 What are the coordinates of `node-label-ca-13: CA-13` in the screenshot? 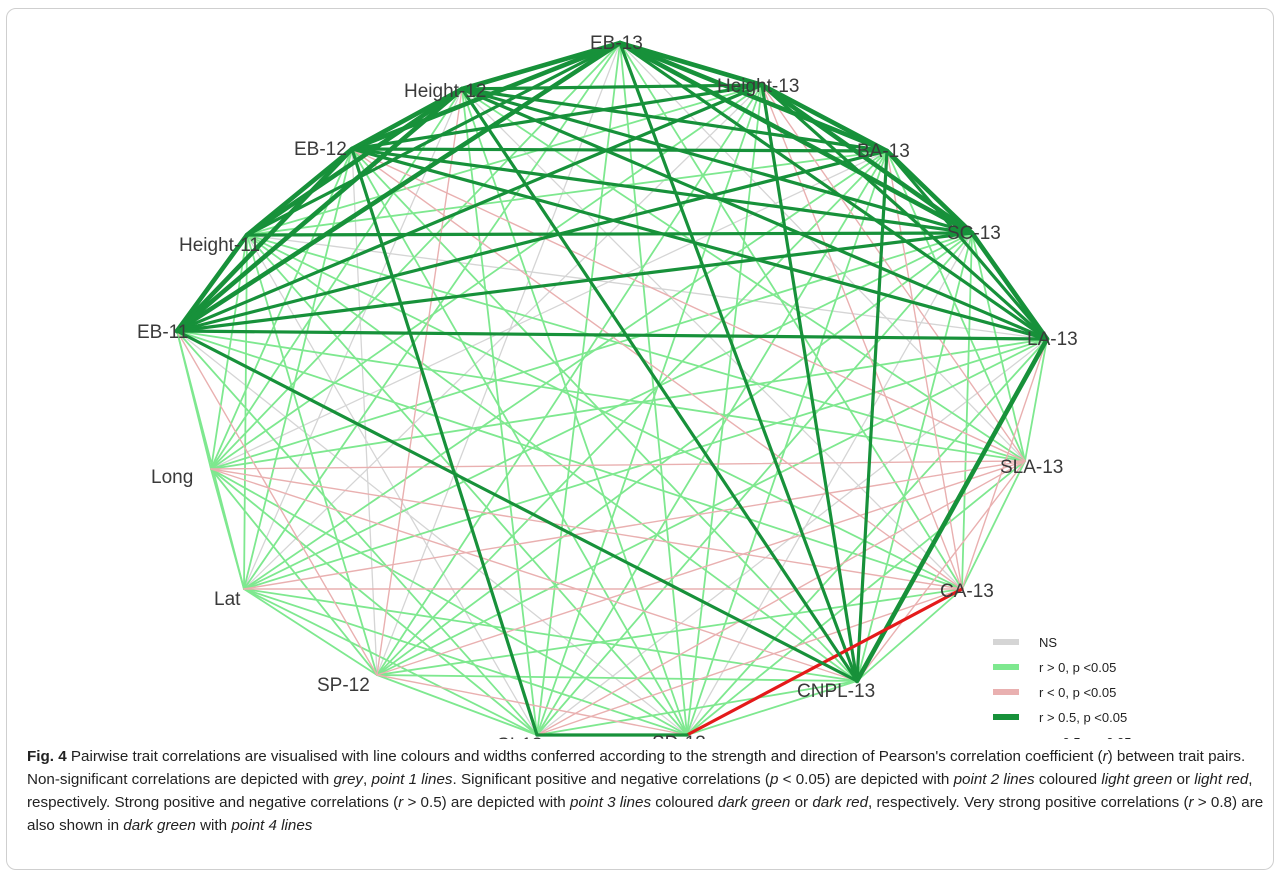 It's located at (967, 591).